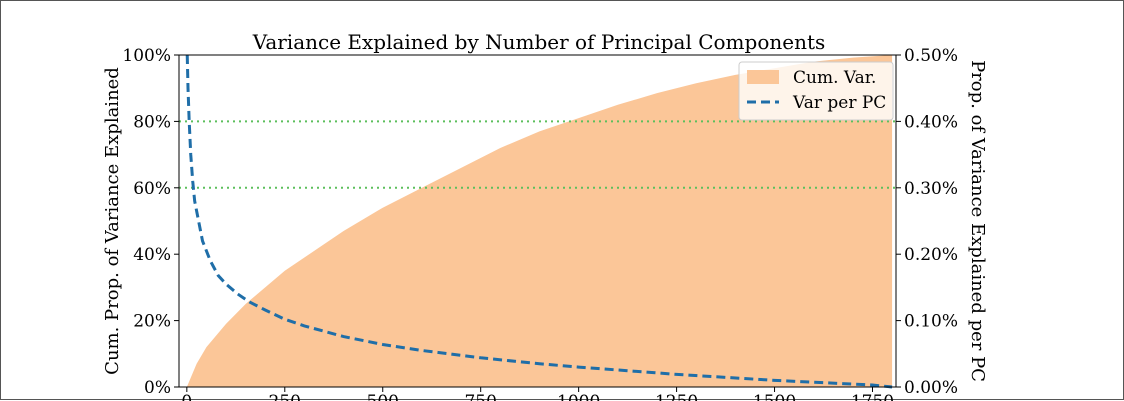  I want to click on y2-tick-label: 0.40%, so click(931, 122).